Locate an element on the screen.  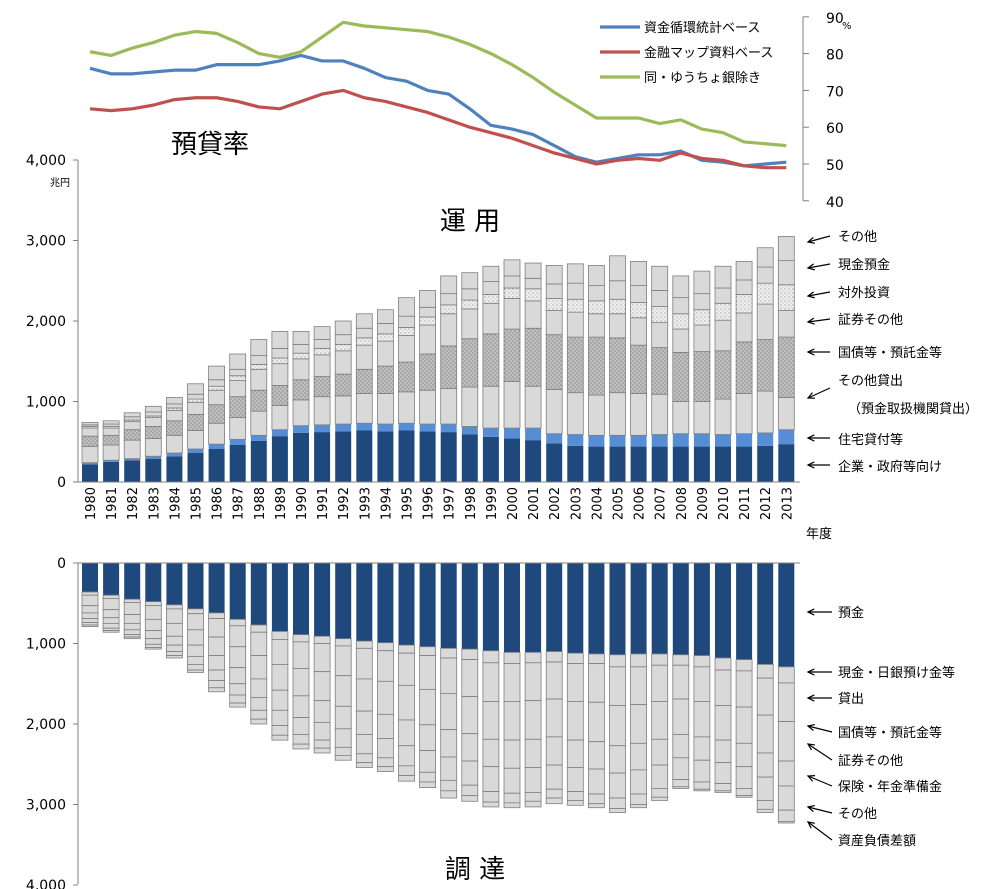
sources-bar-2012-seg0 is located at coordinates (765, 614).